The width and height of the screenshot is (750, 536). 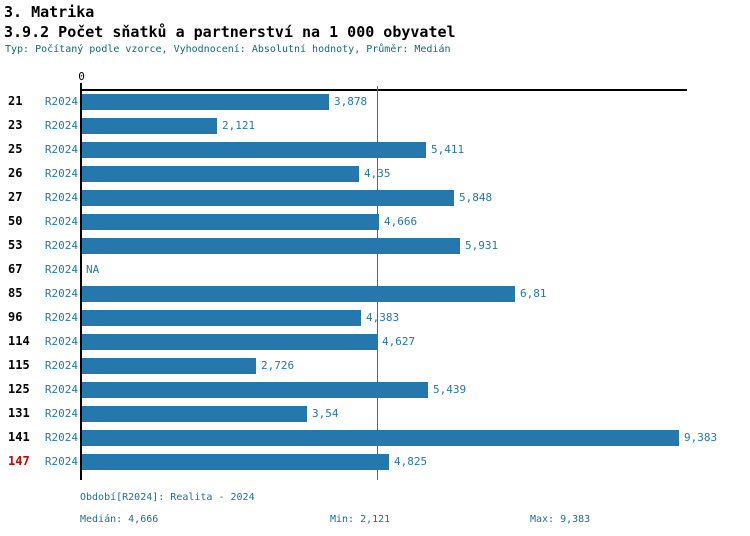 I want to click on section-title: 3. Matrika, so click(x=49, y=12).